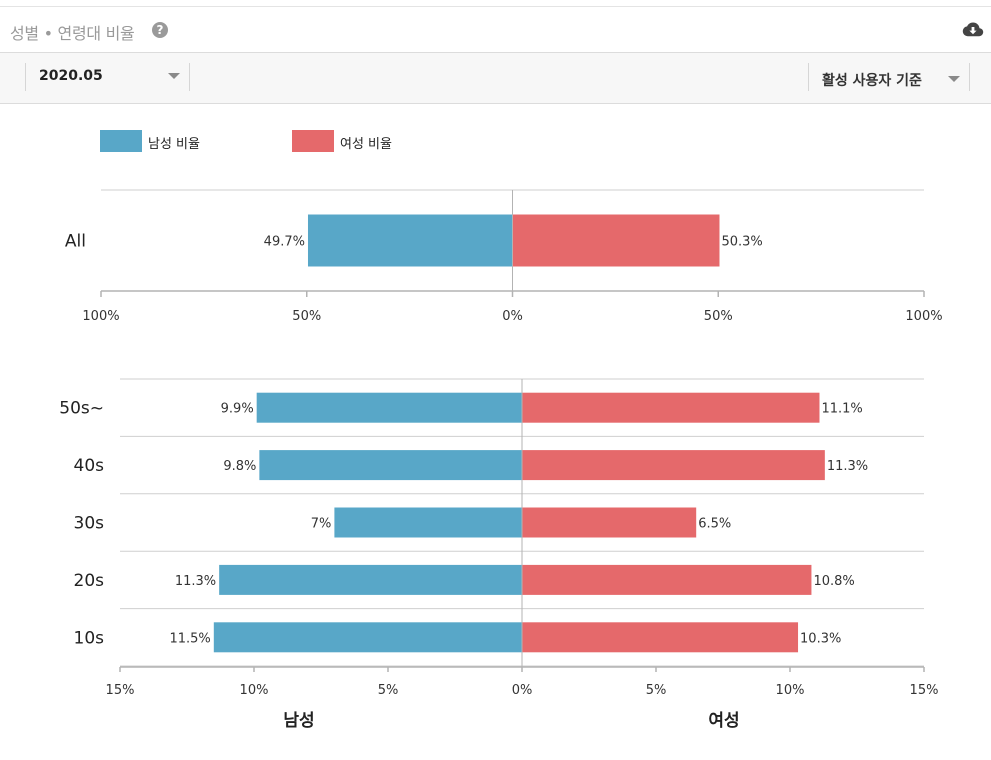 The height and width of the screenshot is (760, 991). Describe the element at coordinates (160, 30) in the screenshot. I see `help-icon: ?` at that location.